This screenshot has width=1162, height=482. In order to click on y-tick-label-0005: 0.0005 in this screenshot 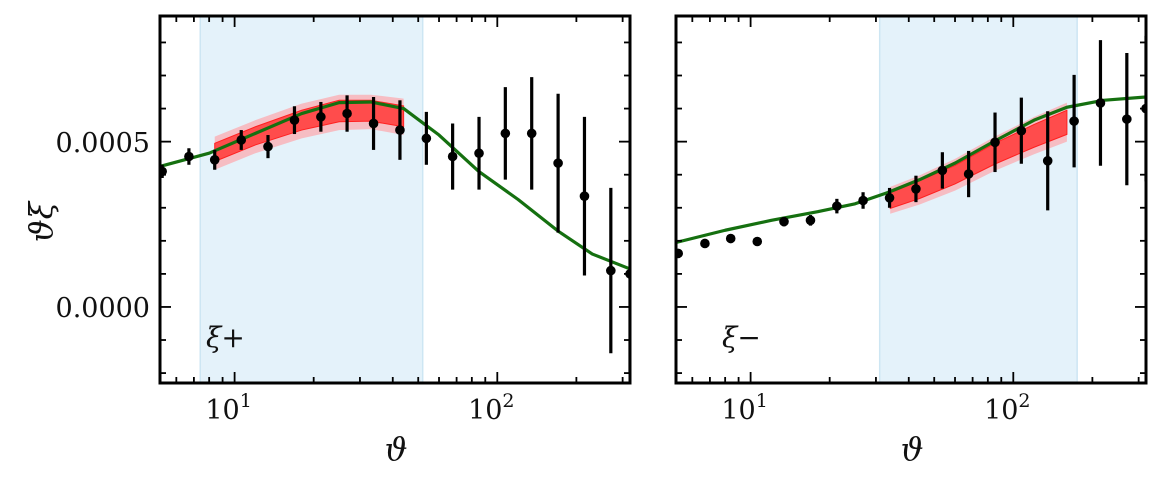, I will do `click(103, 143)`.